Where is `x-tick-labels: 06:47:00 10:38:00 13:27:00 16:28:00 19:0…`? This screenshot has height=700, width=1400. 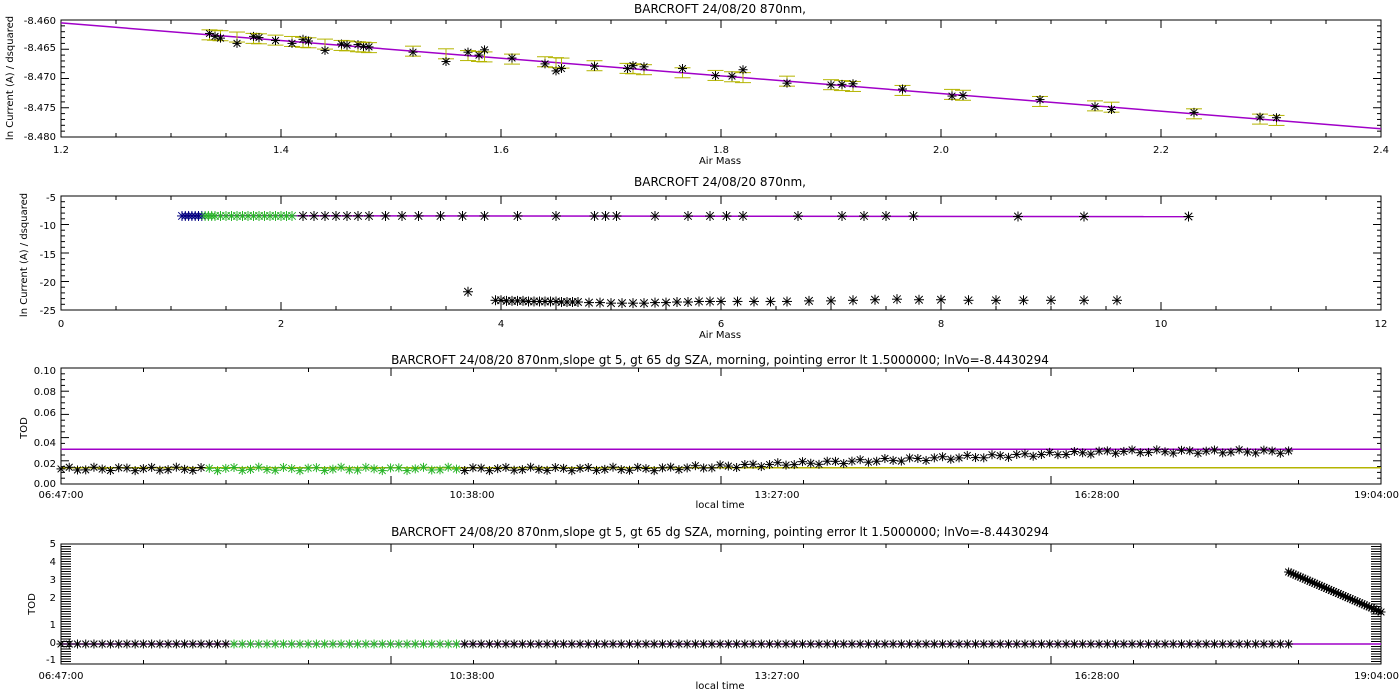
x-tick-labels: 06:47:00 10:38:00 13:27:00 16:28:00 19:0… is located at coordinates (719, 676).